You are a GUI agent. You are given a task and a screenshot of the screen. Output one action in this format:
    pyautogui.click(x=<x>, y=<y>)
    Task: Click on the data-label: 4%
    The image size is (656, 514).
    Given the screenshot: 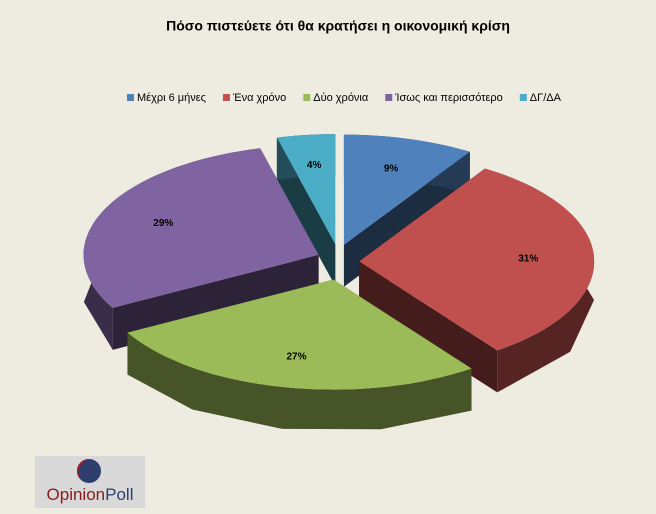 What is the action you would take?
    pyautogui.click(x=314, y=165)
    